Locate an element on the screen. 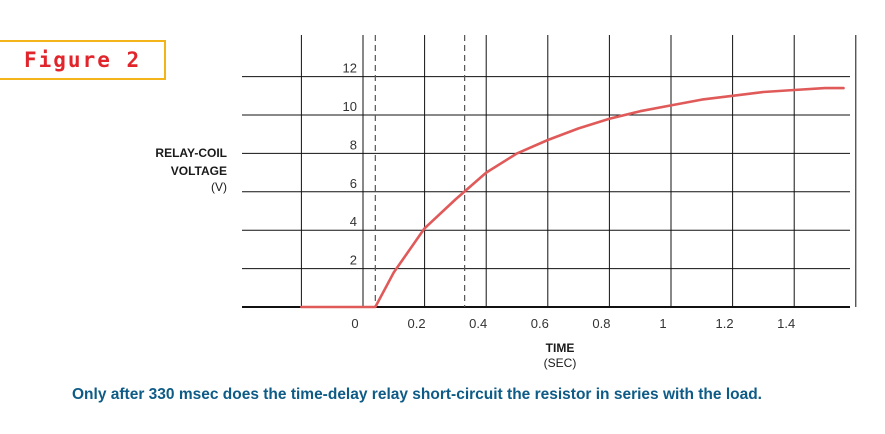 The width and height of the screenshot is (885, 434). x-tick-label: 1.2 is located at coordinates (725, 323).